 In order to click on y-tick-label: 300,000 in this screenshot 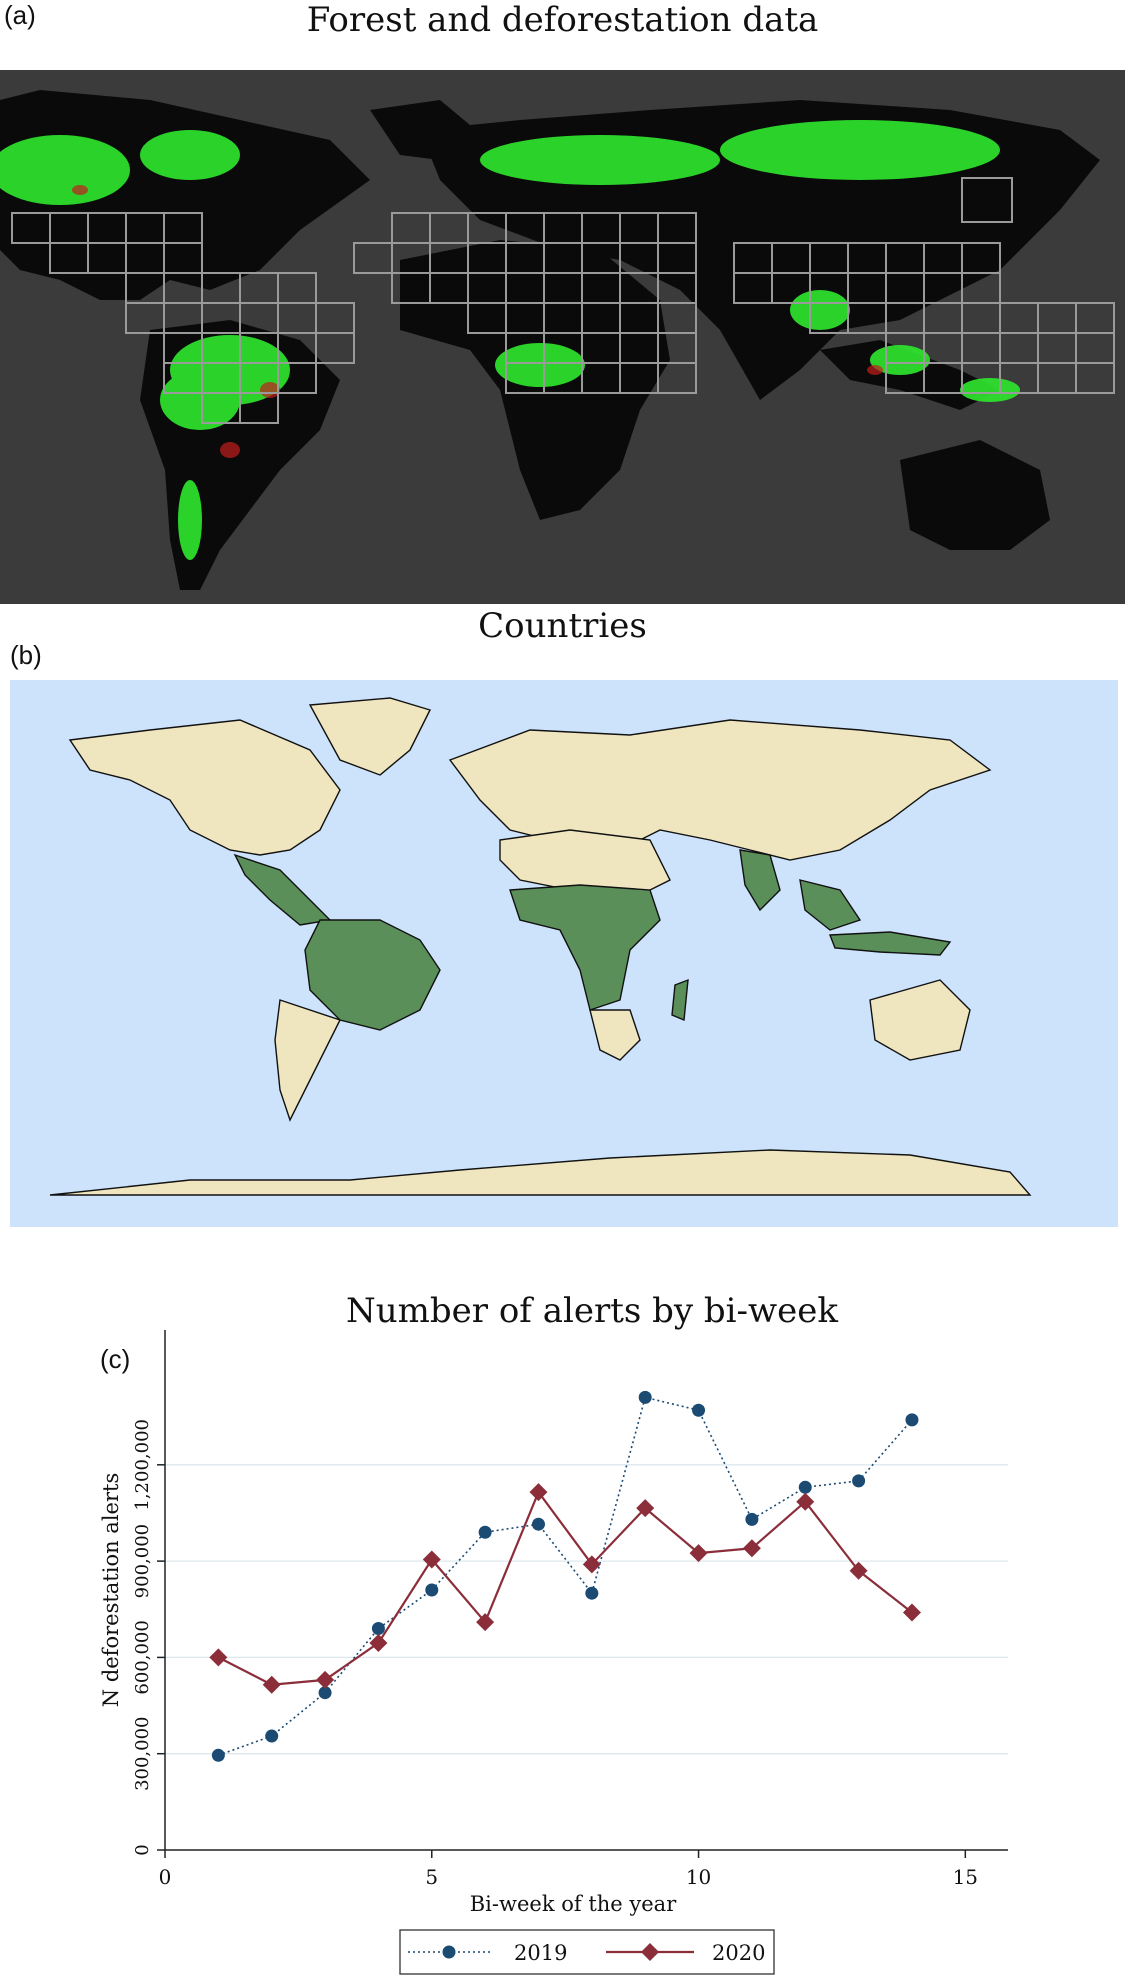, I will do `click(142, 1753)`.